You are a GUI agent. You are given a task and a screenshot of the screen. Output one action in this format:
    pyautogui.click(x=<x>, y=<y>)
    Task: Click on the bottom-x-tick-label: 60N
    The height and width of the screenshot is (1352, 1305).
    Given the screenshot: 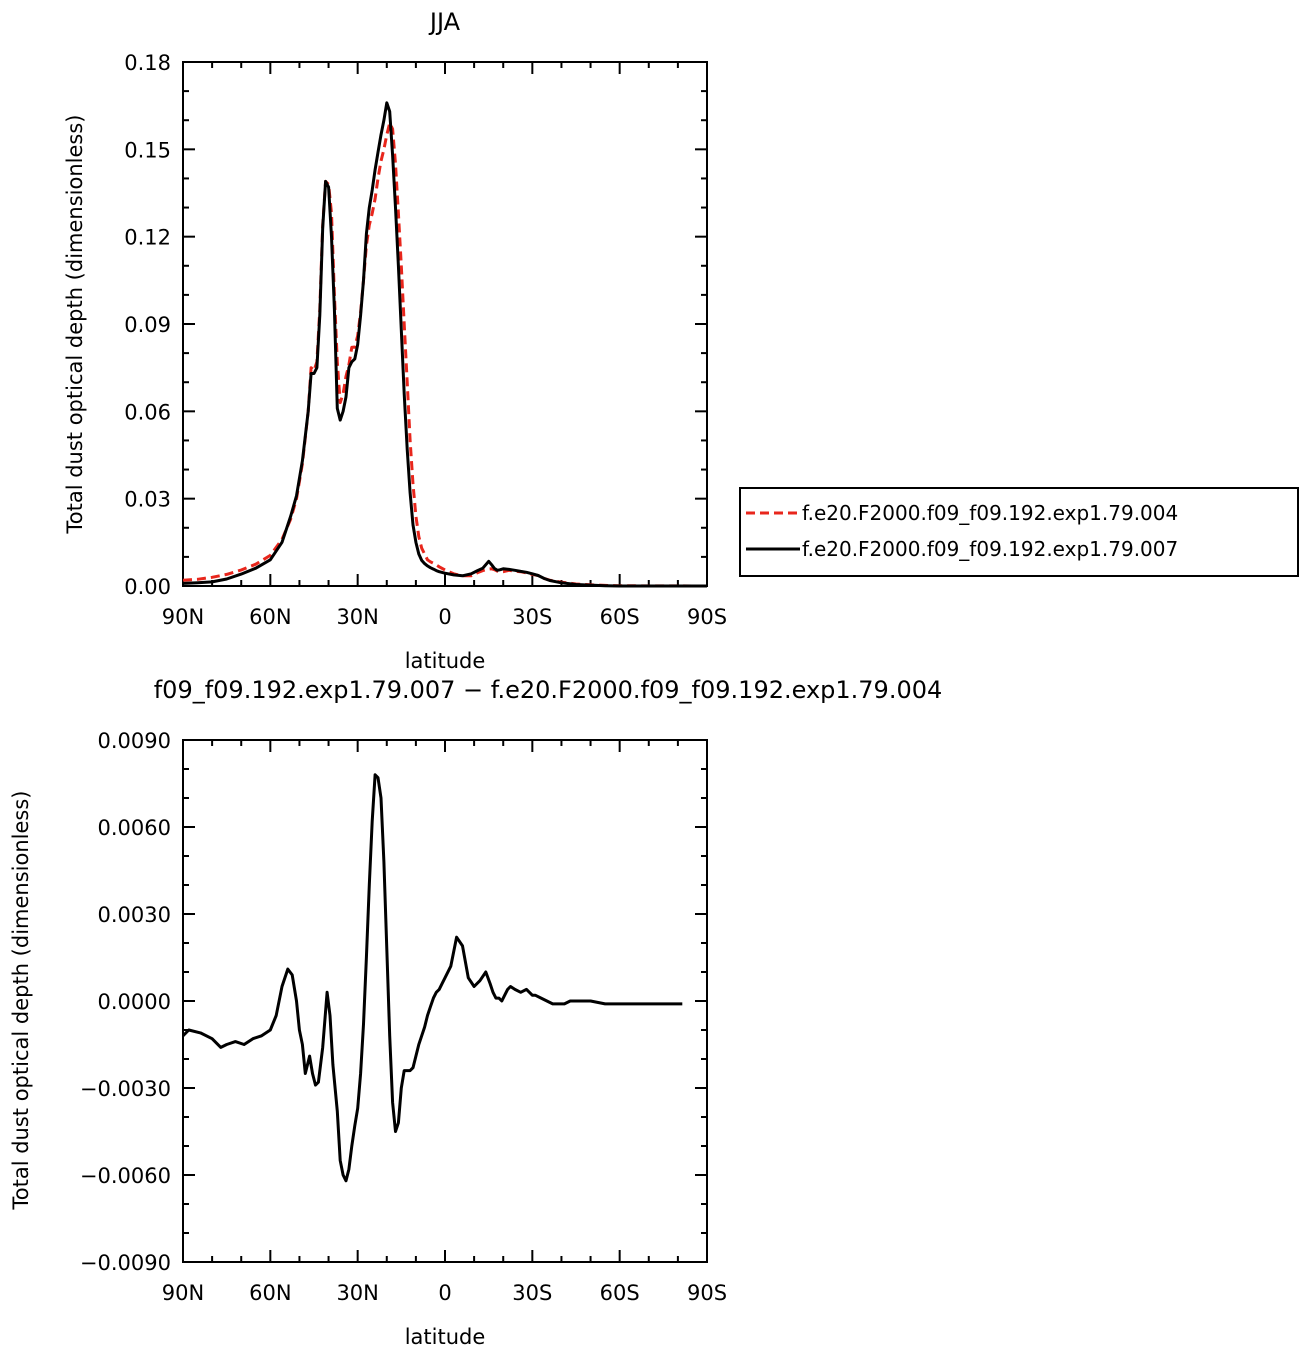 What is the action you would take?
    pyautogui.click(x=270, y=1293)
    